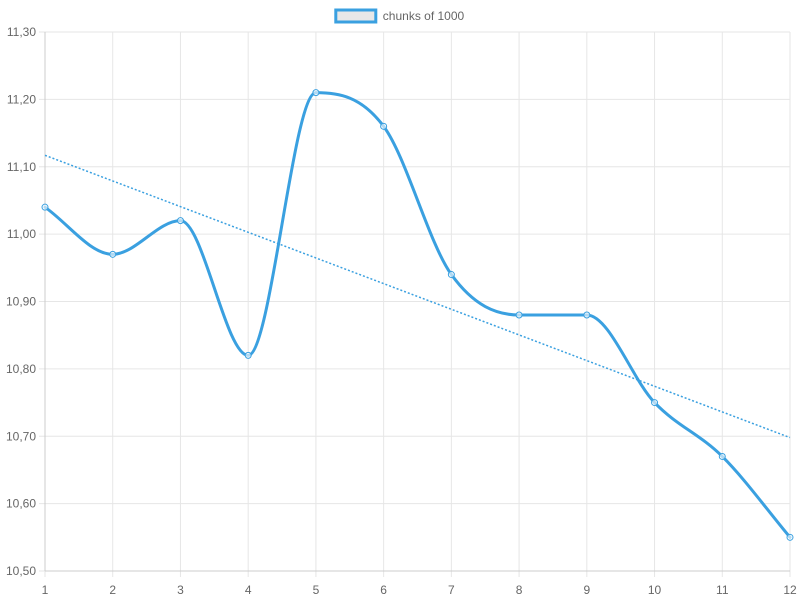 The height and width of the screenshot is (600, 800). What do you see at coordinates (519, 590) in the screenshot?
I see `x-tick-label: 8` at bounding box center [519, 590].